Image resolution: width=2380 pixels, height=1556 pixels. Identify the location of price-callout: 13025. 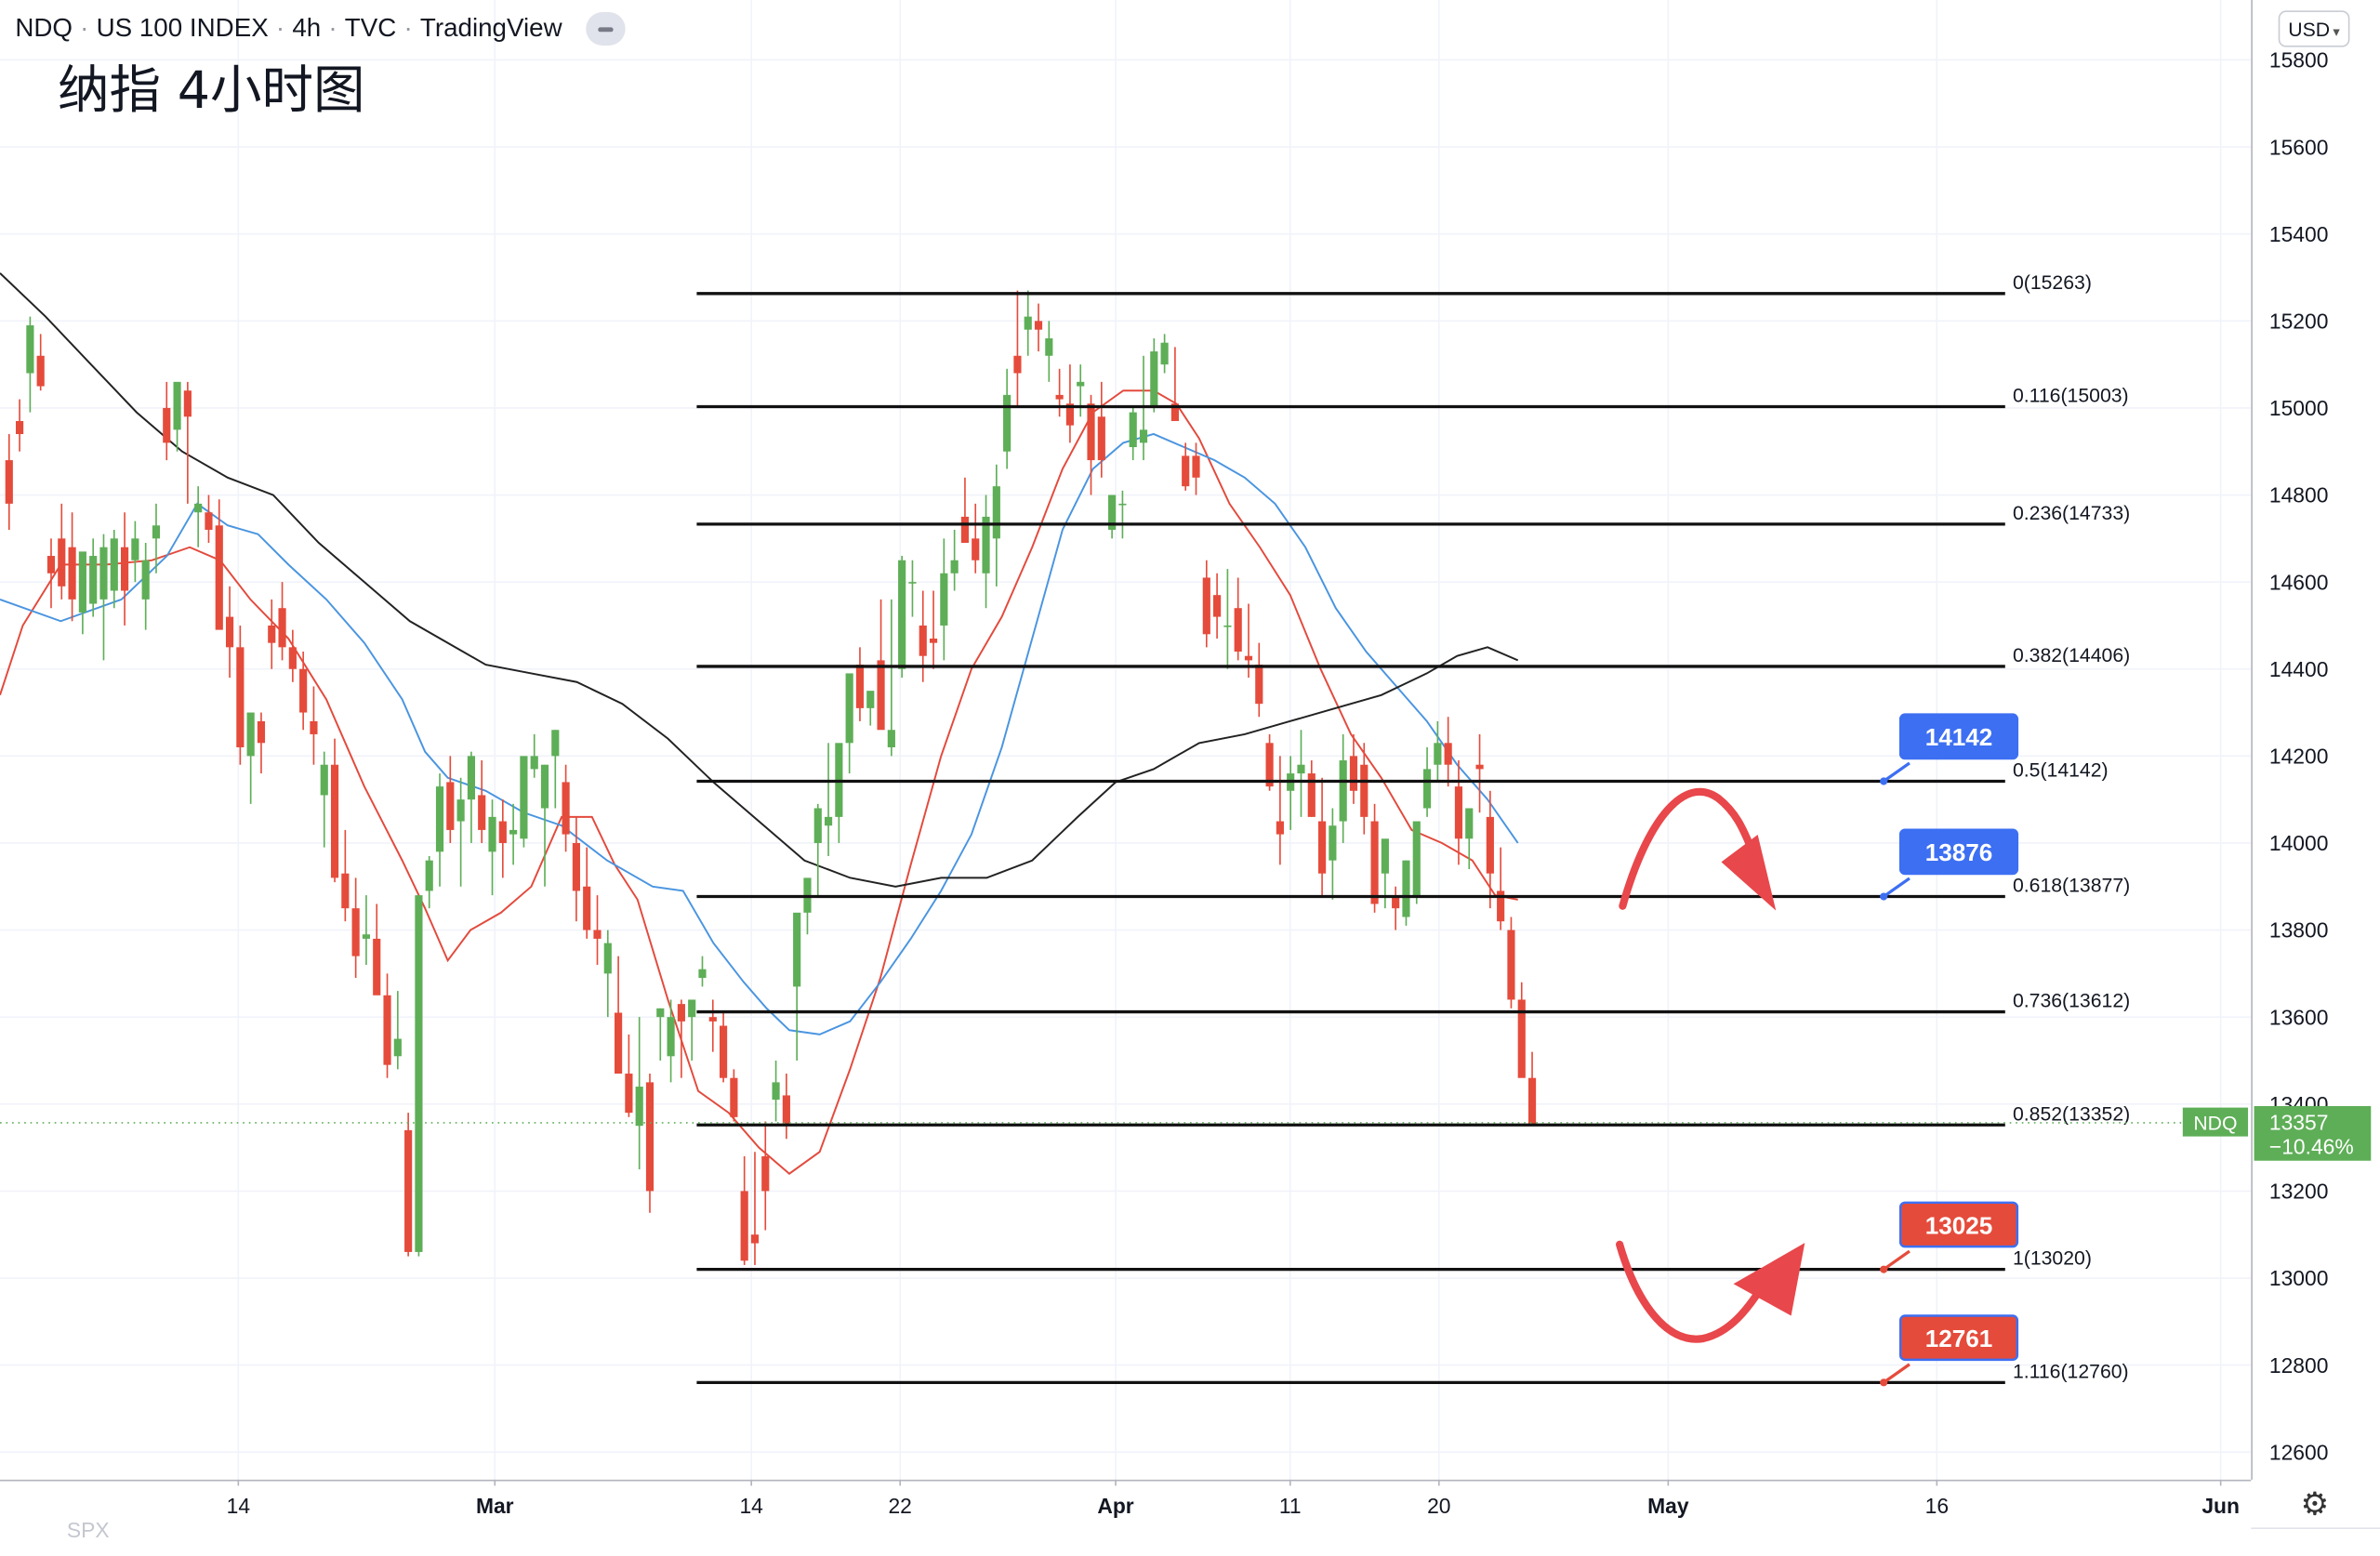
(1949, 1237).